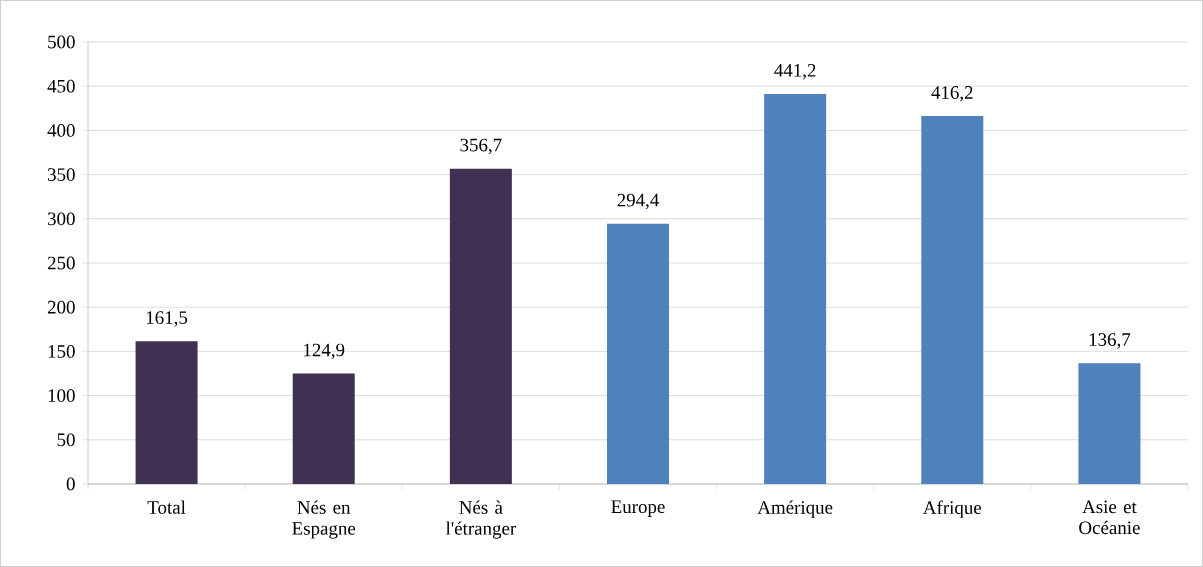 This screenshot has height=567, width=1203. Describe the element at coordinates (61, 130) in the screenshot. I see `y-tick-label: 400` at that location.